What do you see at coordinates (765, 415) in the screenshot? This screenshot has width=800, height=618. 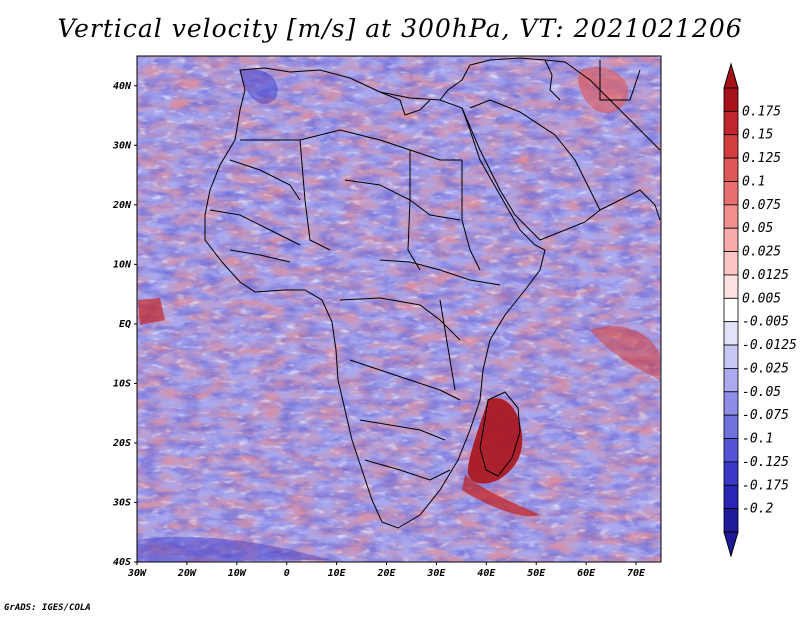 I see `colorbar-label: -0.075` at bounding box center [765, 415].